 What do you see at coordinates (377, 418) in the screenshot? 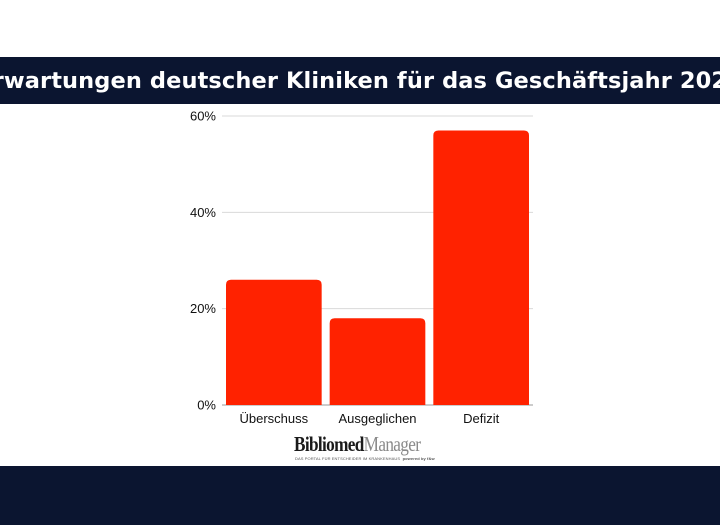
I see `x-tick-label: Ausgeglichen` at bounding box center [377, 418].